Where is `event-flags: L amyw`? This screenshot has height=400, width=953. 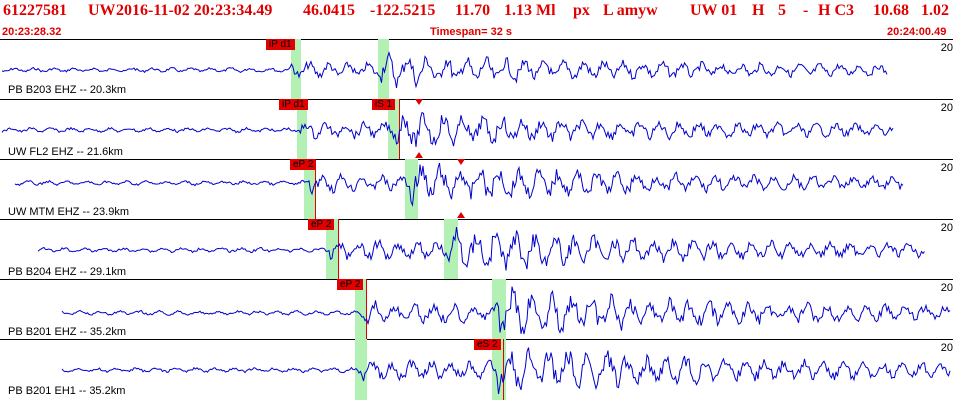 event-flags: L amyw is located at coordinates (630, 10).